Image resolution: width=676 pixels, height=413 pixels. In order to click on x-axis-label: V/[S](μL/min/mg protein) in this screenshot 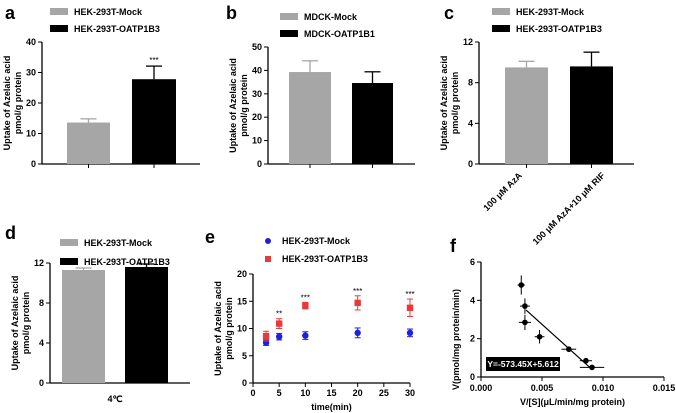, I will do `click(572, 402)`.